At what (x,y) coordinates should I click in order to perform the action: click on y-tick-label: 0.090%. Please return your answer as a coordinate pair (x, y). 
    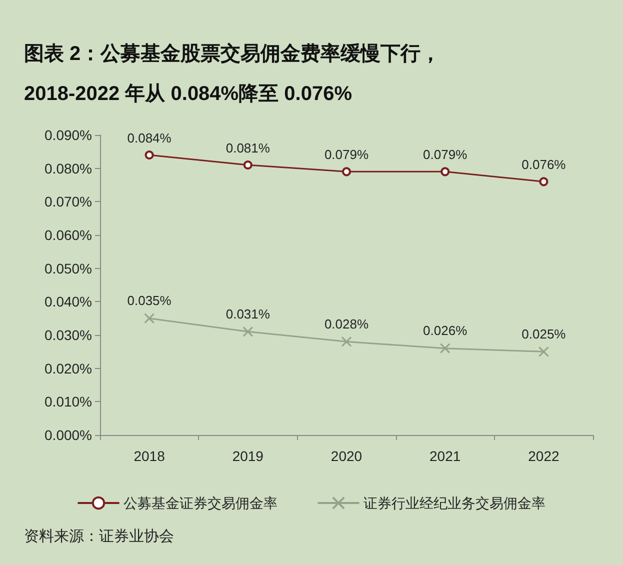
    Looking at the image, I should click on (68, 135).